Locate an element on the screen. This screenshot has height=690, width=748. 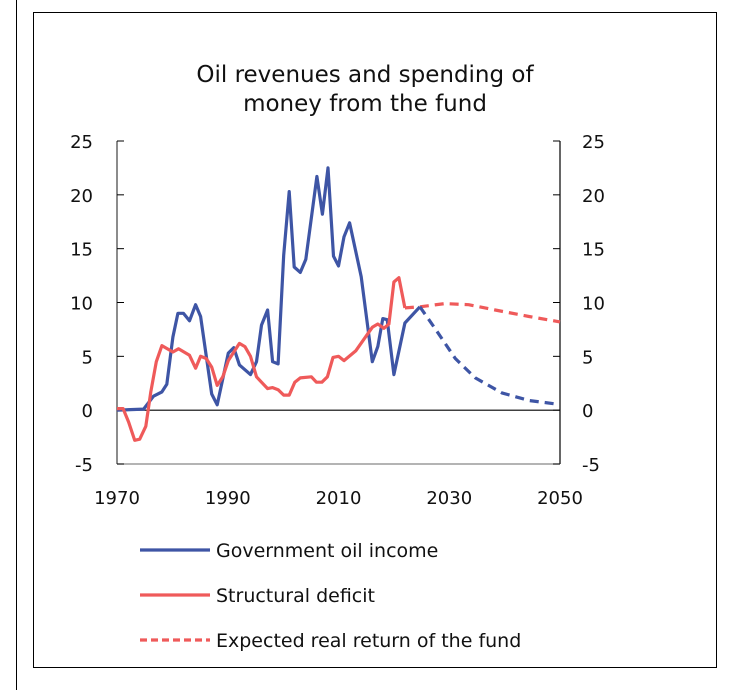
legend-label: Government oil income is located at coordinates (327, 551).